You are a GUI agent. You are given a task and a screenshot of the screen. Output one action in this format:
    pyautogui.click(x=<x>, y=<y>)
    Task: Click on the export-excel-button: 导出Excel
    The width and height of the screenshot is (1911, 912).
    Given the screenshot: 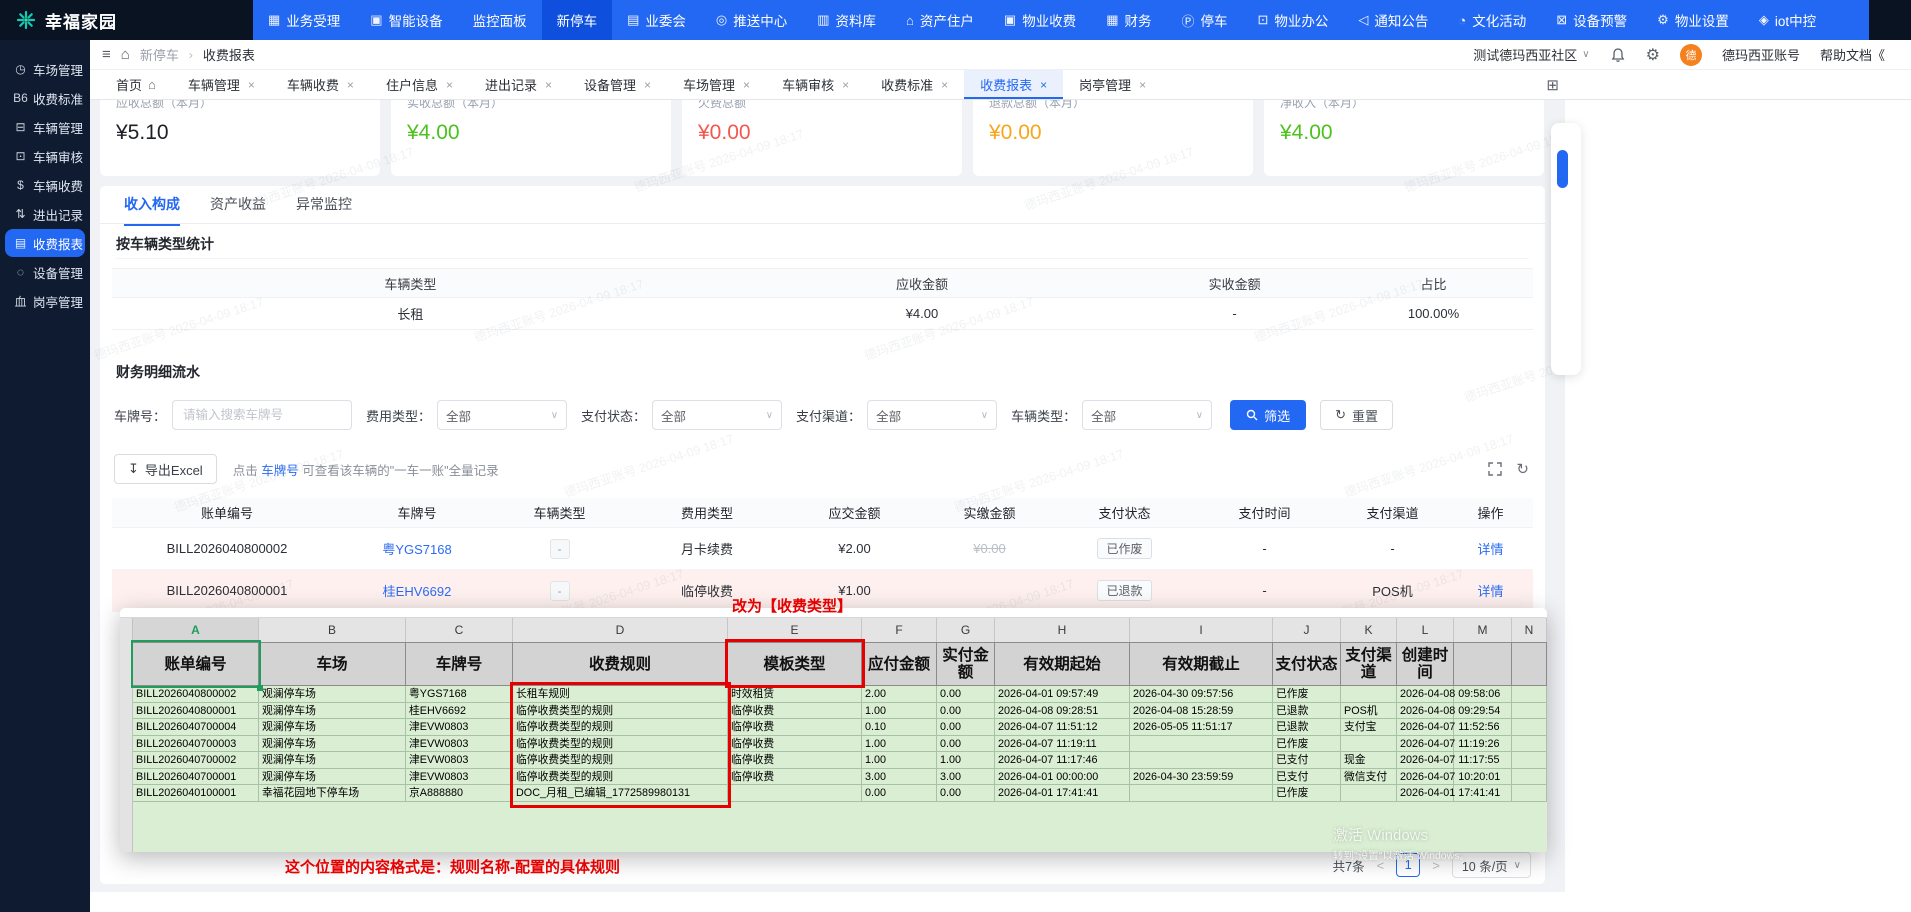 What is the action you would take?
    pyautogui.click(x=165, y=469)
    